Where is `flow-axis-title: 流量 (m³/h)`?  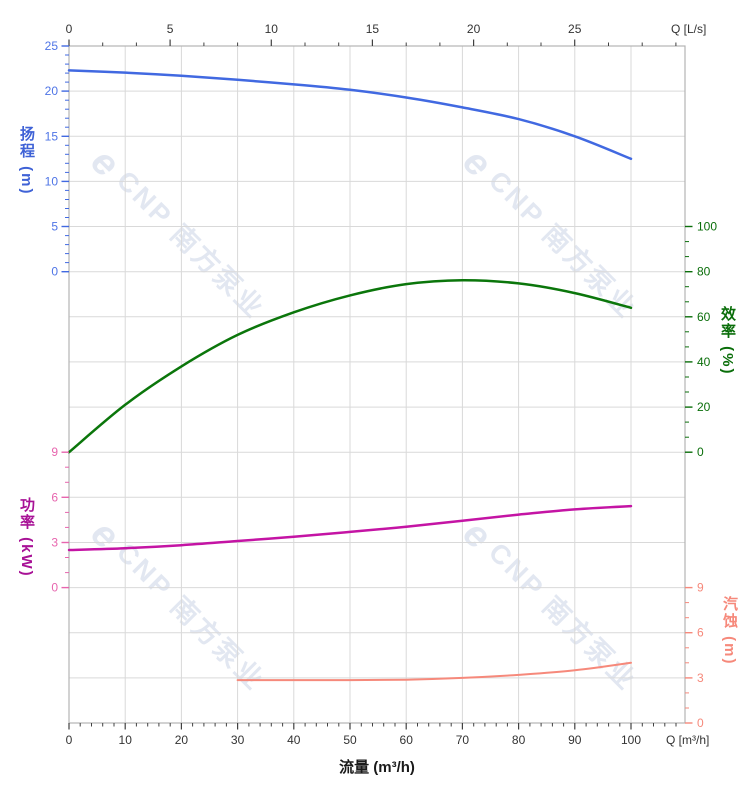
flow-axis-title: 流量 (m³/h) is located at coordinates (377, 767).